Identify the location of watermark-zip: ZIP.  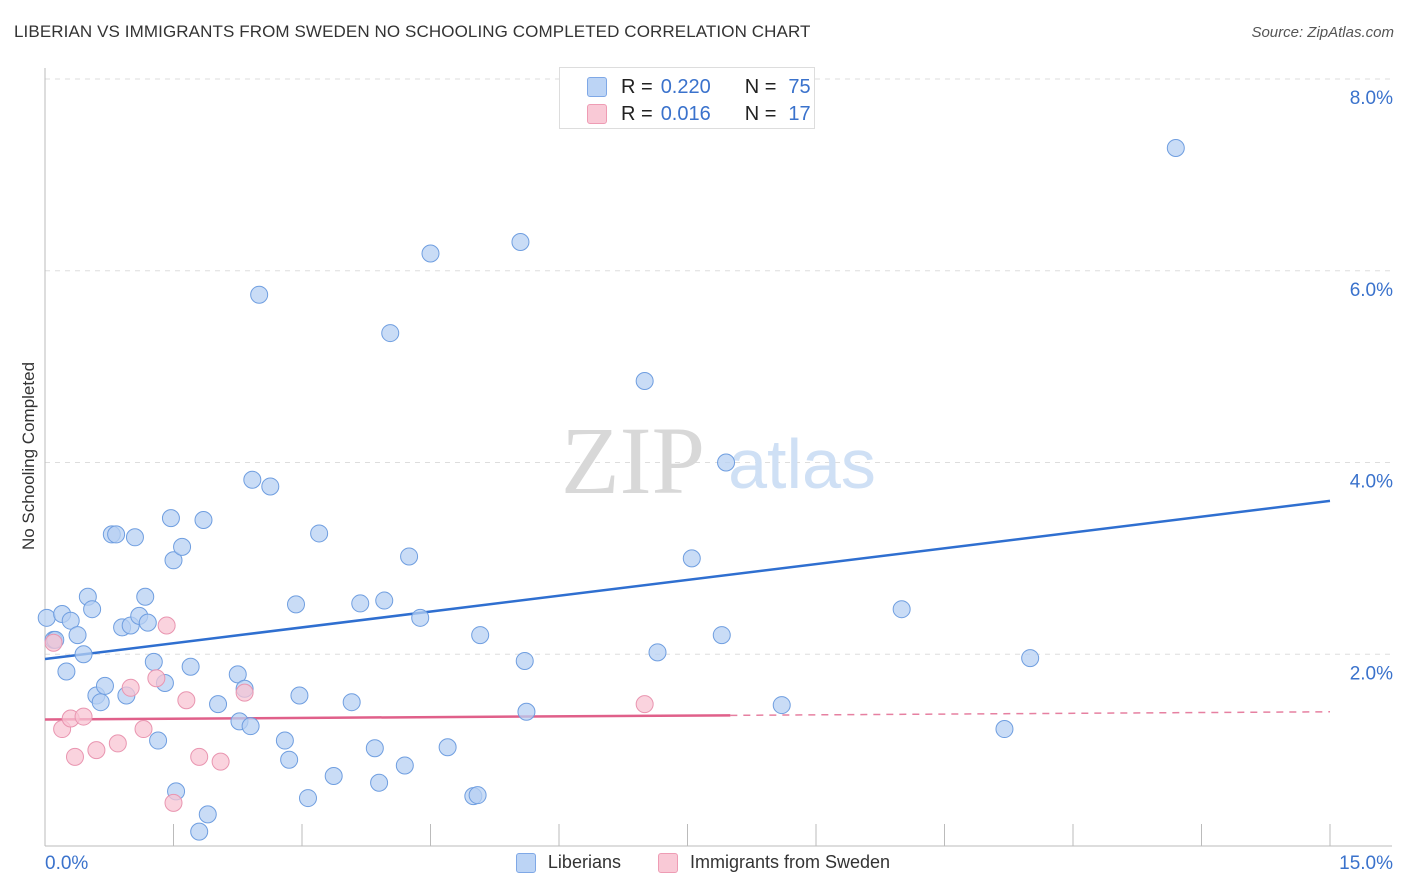
(633, 460).